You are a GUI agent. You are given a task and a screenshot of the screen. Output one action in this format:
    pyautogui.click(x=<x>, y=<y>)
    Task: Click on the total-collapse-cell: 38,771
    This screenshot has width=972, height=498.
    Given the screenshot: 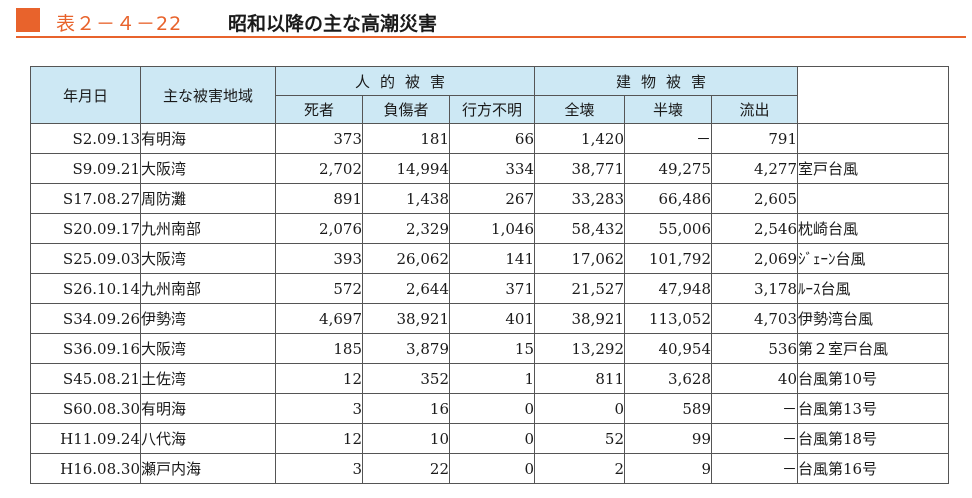 What is the action you would take?
    pyautogui.click(x=579, y=168)
    